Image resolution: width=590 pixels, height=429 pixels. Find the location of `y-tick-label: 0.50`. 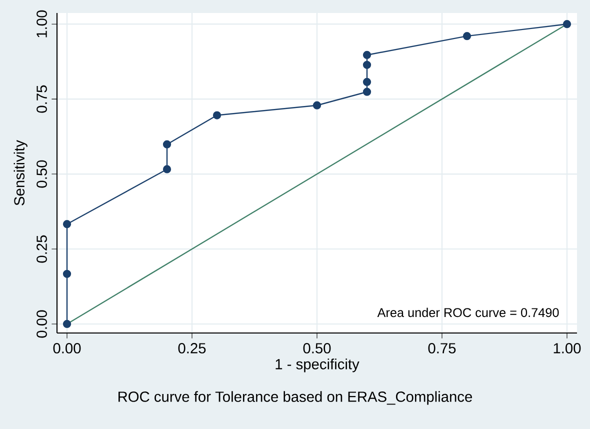

y-tick-label: 0.50 is located at coordinates (41, 174).